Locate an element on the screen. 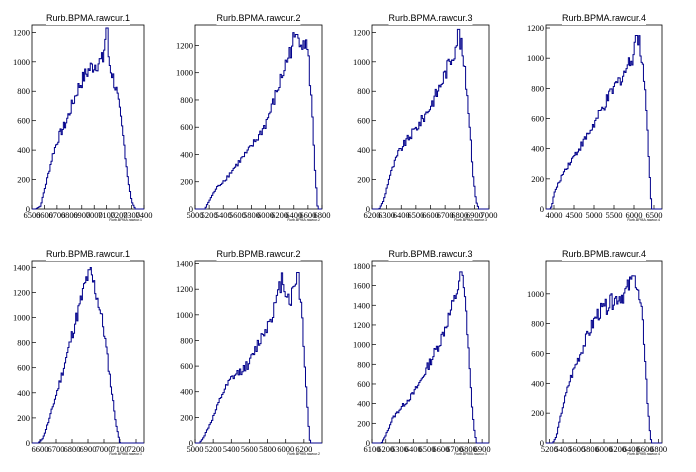 This screenshot has height=472, width=696. plot-title: Rurb.BPMA.rawcur.3 is located at coordinates (430, 18).